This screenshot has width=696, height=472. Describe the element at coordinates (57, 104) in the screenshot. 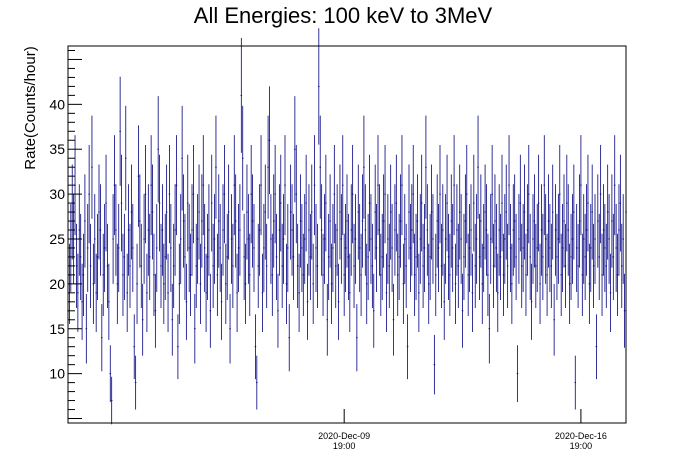

I see `y-tick-label: 40` at that location.